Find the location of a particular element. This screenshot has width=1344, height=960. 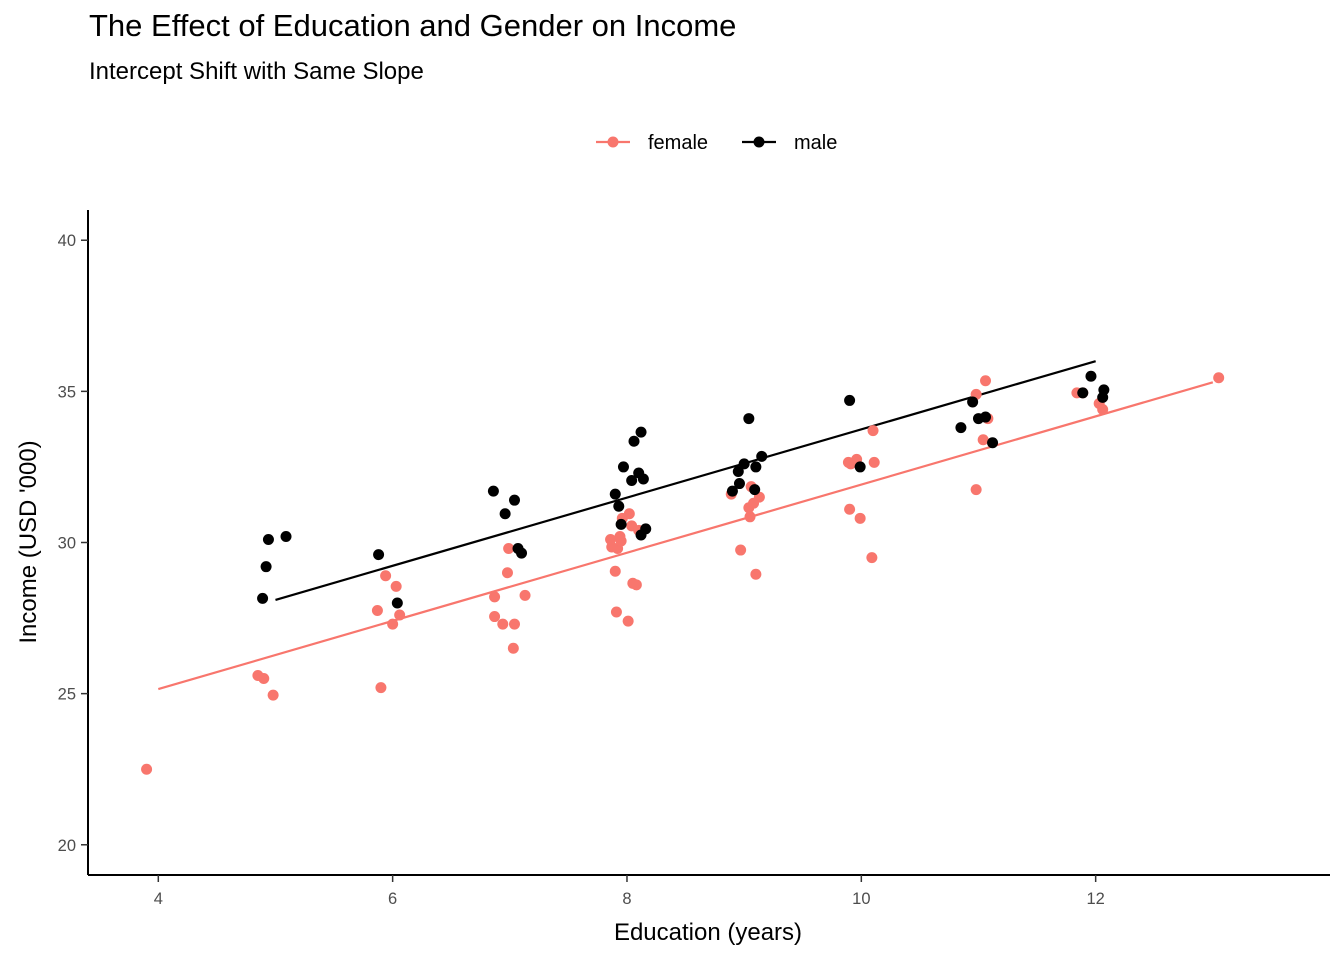

y-tick-label: 25 is located at coordinates (67, 695).